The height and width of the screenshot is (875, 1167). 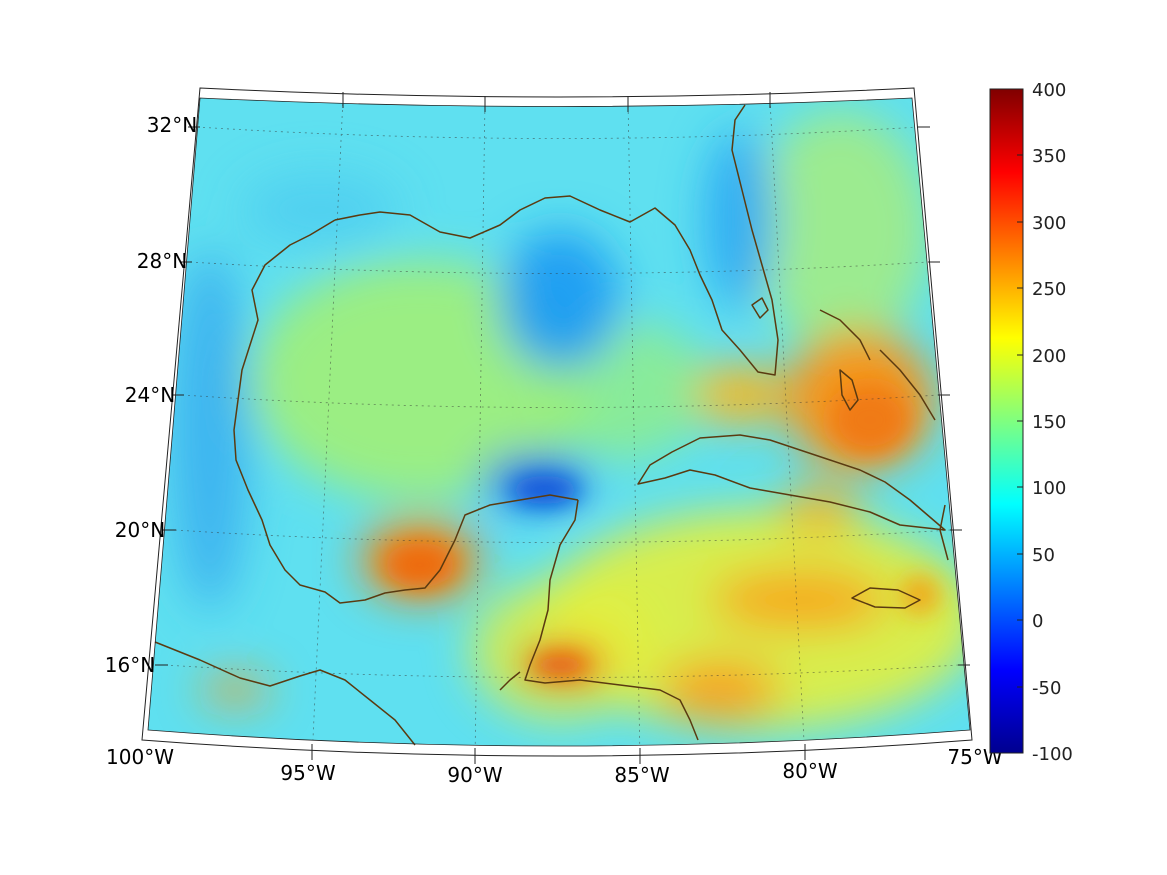 I want to click on coastline-cuba, so click(x=791, y=482).